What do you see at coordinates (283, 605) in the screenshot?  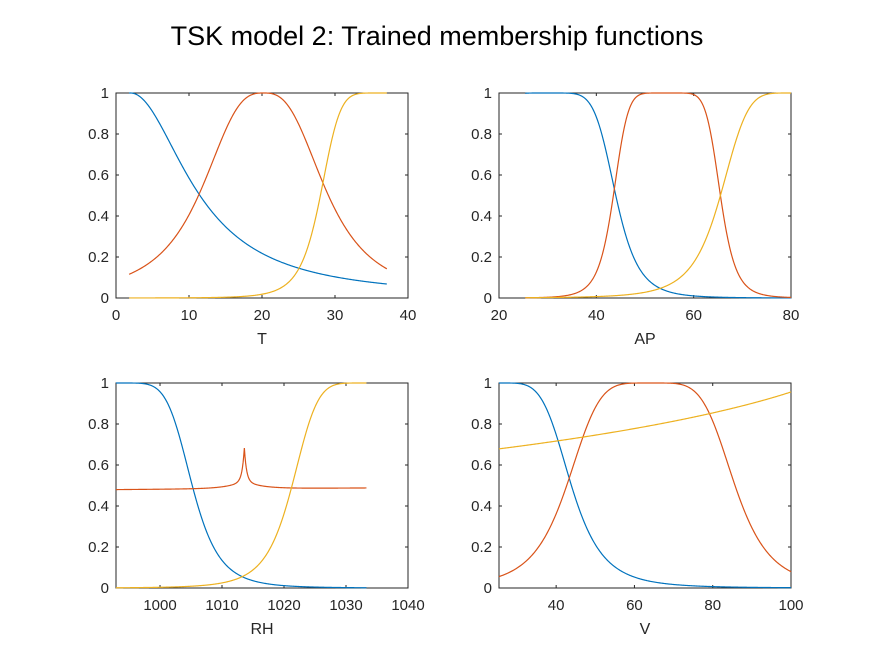 I see `x-tick-label: 1020` at bounding box center [283, 605].